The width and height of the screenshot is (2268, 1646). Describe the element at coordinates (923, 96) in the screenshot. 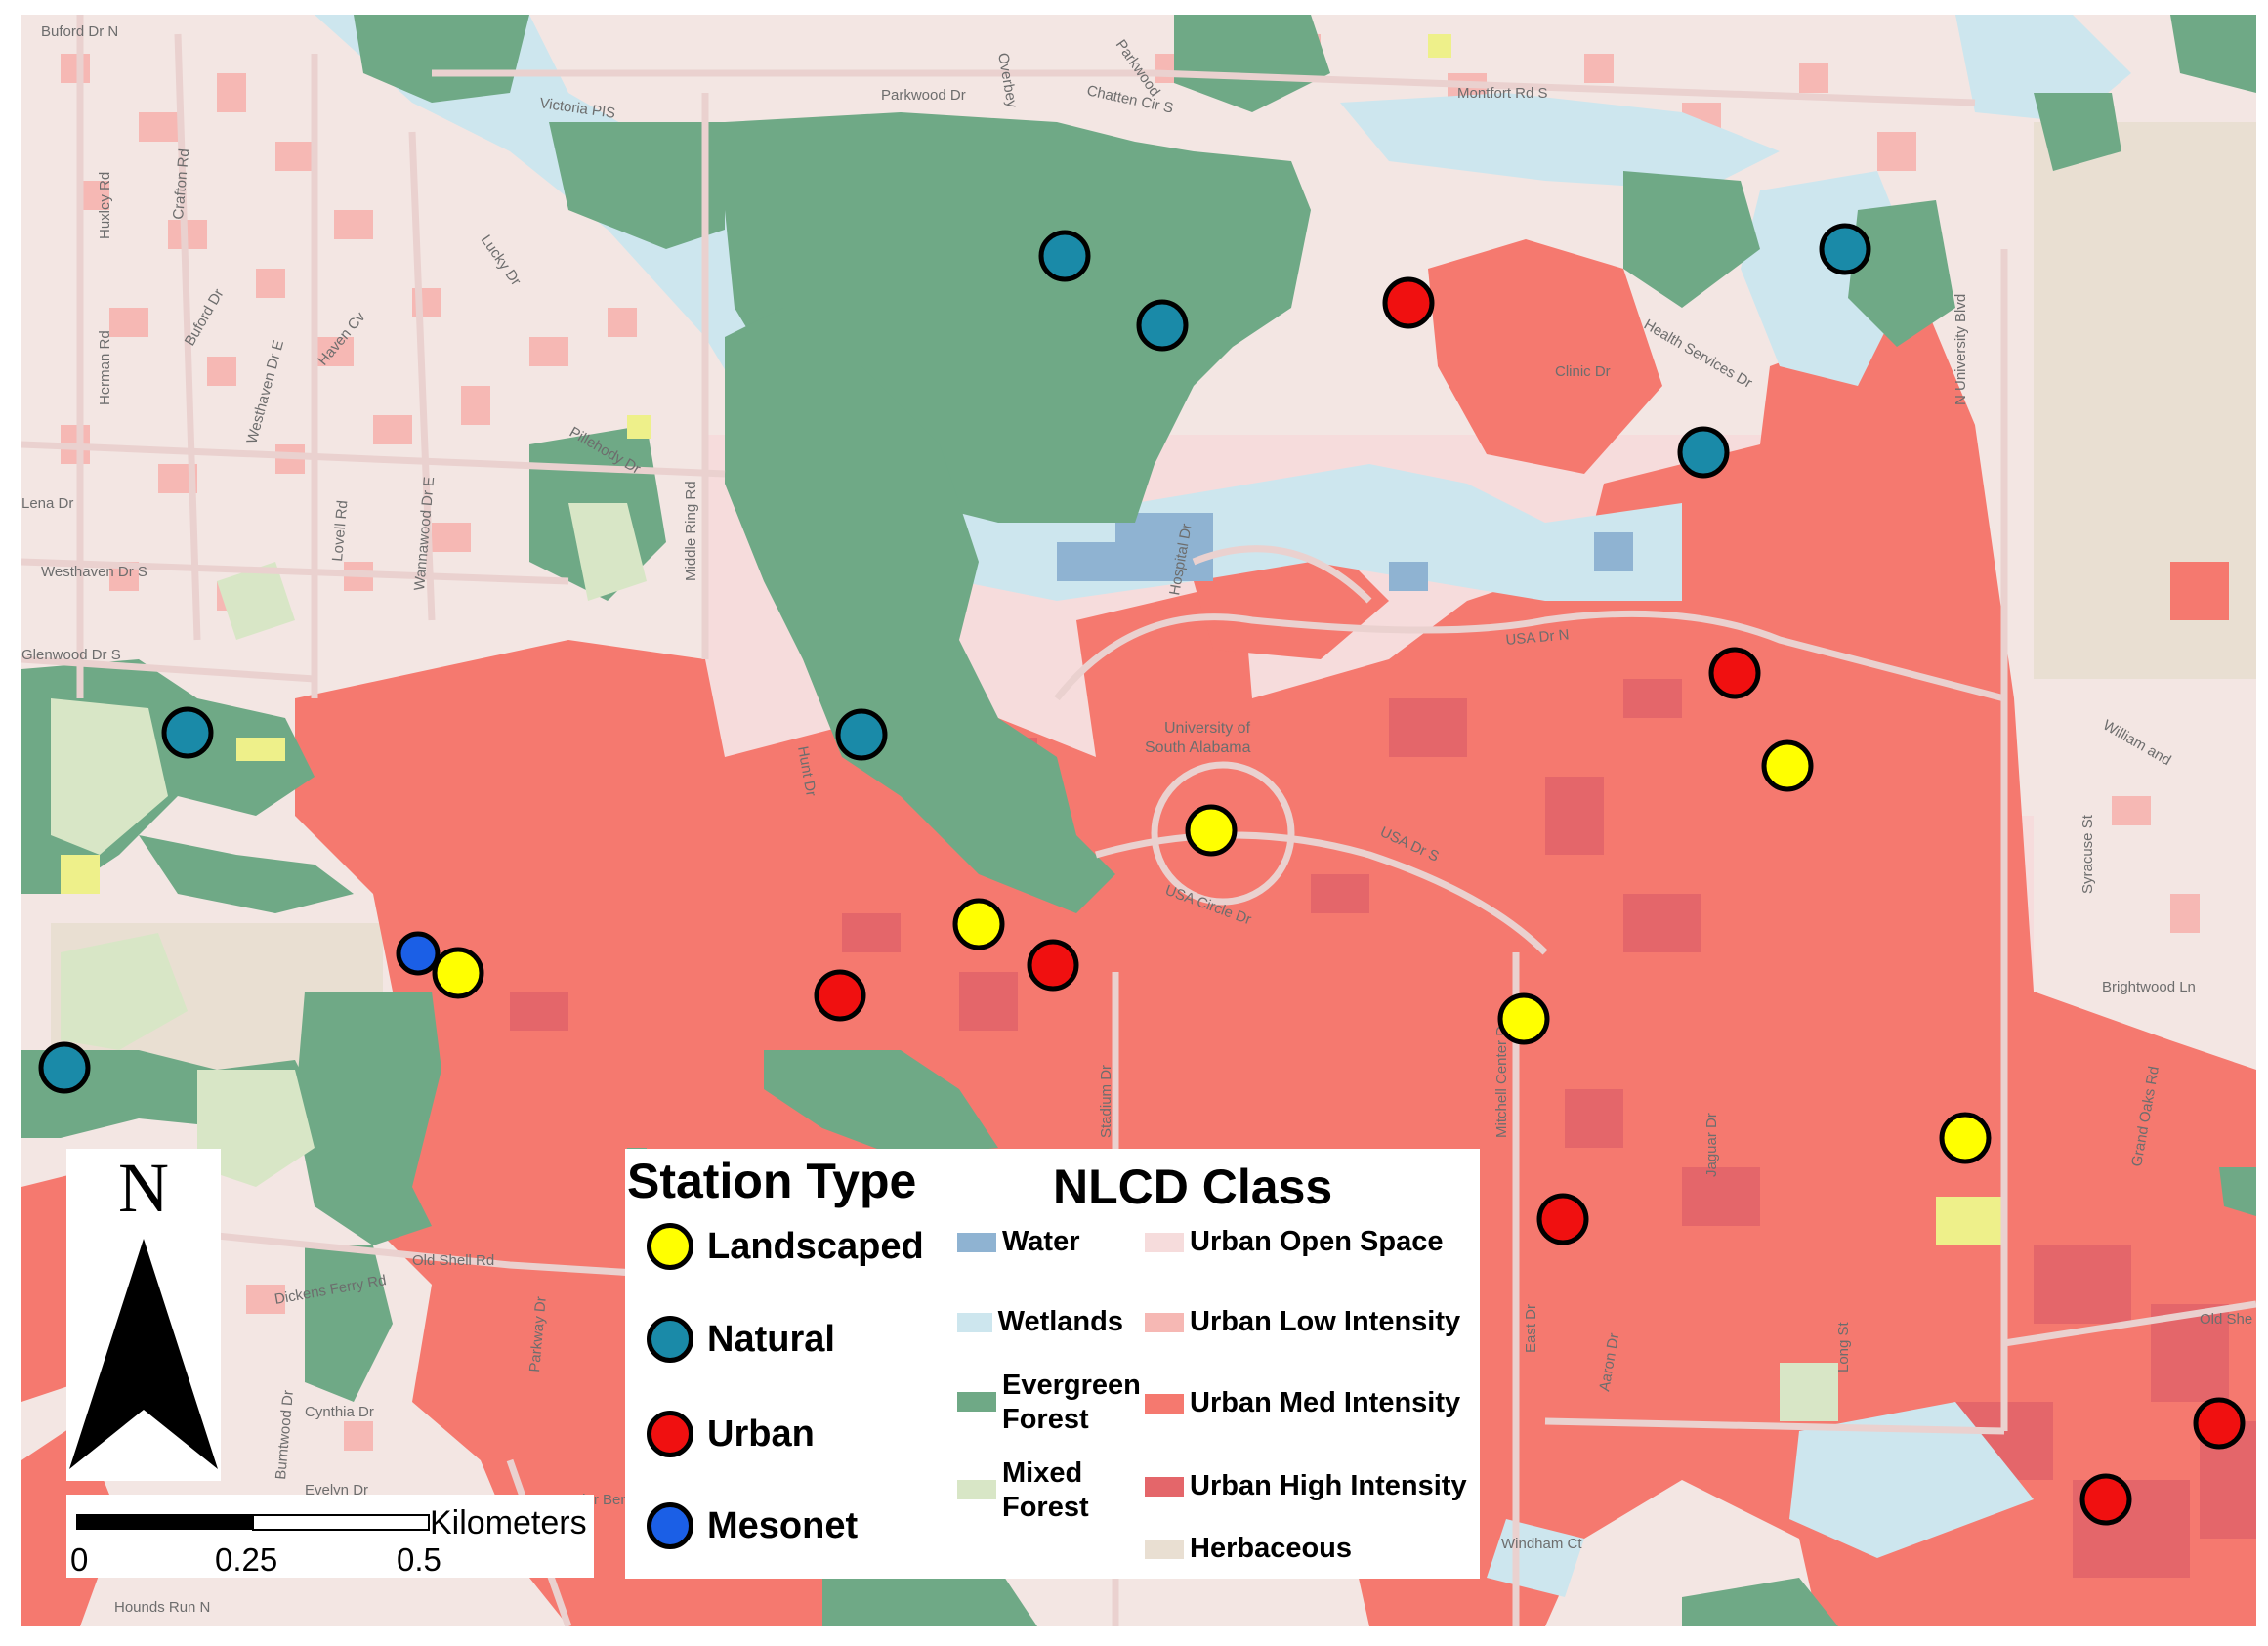

I see `street-label: Parkwood Dr` at that location.